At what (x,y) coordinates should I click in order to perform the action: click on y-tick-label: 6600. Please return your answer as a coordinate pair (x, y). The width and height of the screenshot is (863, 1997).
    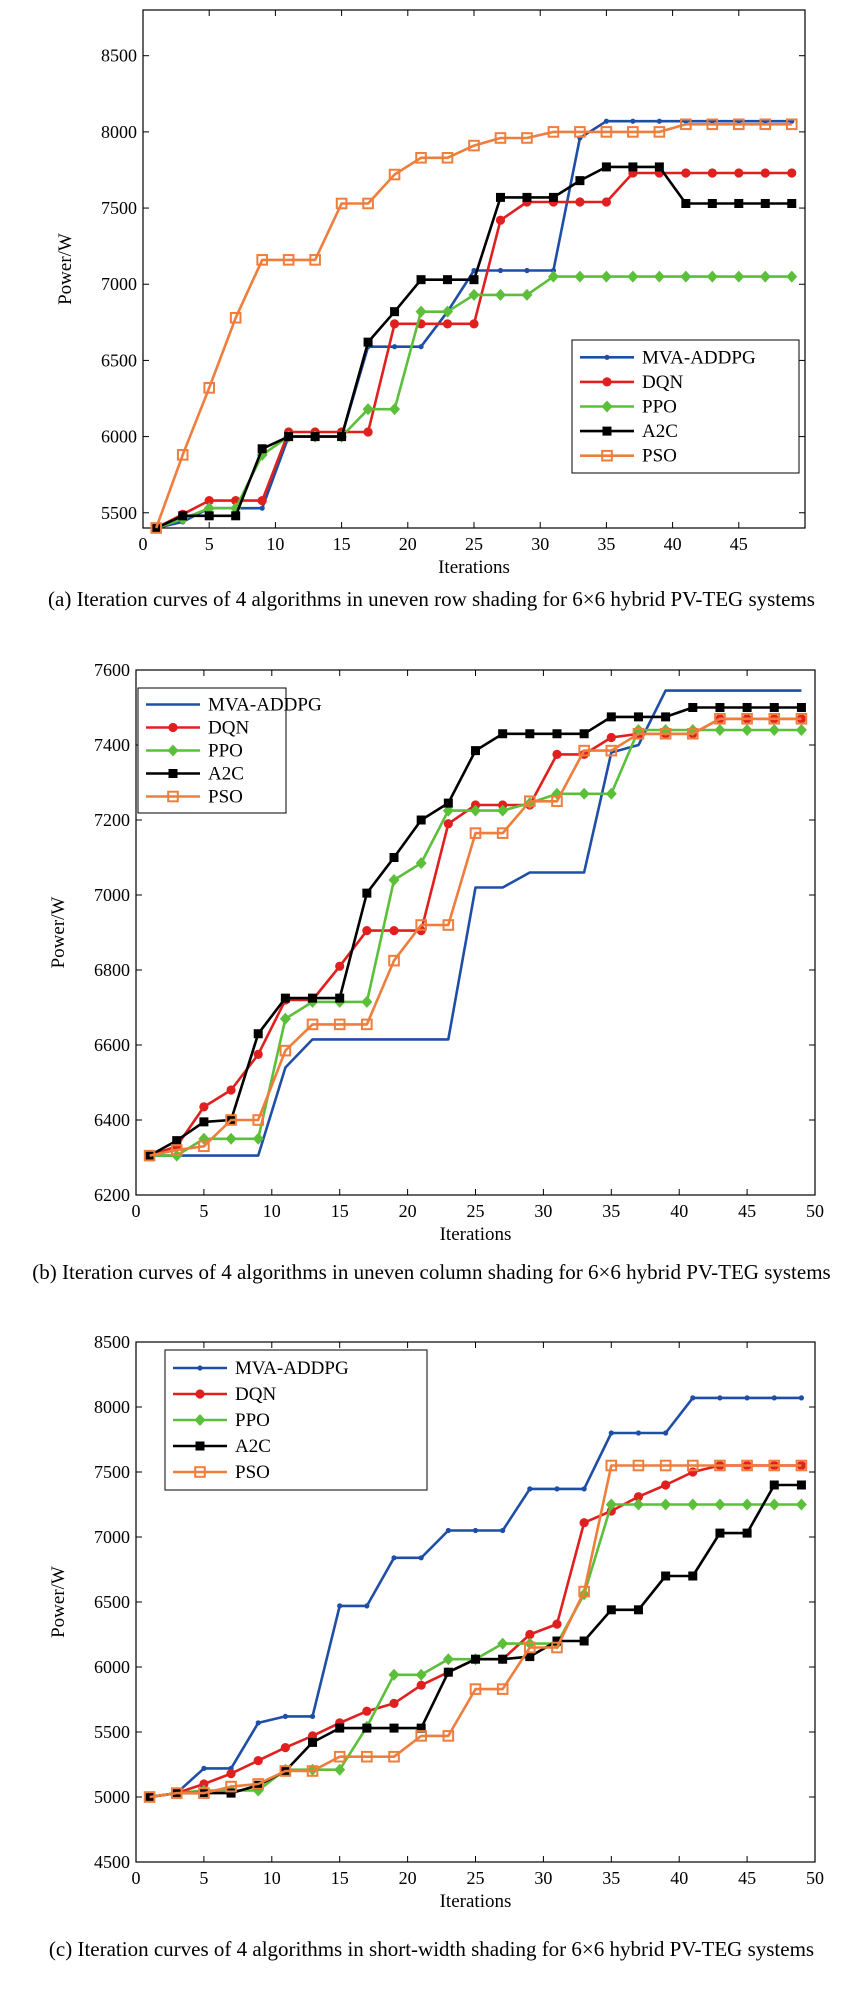
    Looking at the image, I should click on (112, 1045).